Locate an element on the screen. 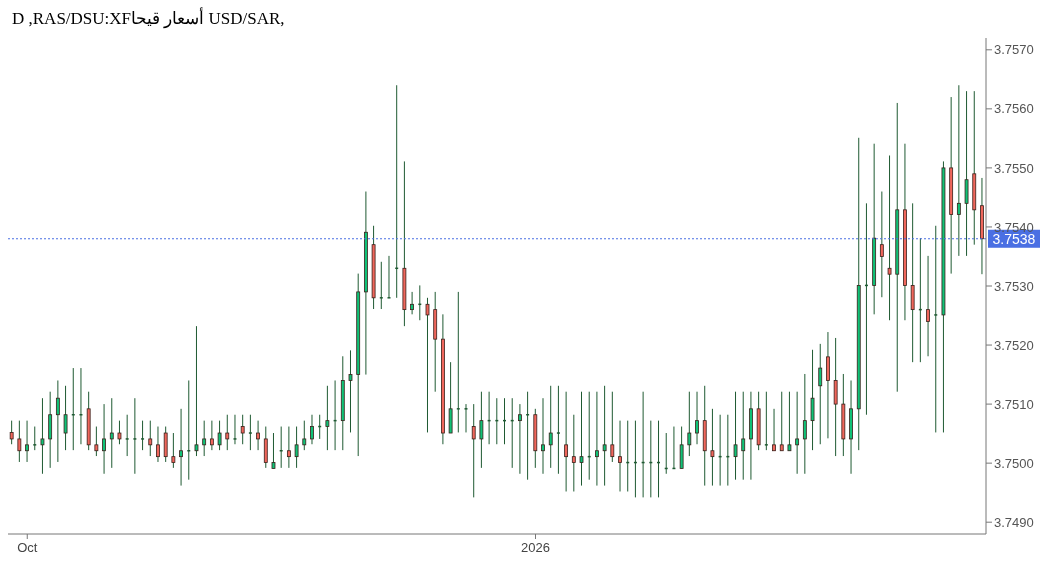  x-tick-label: Oct is located at coordinates (27, 547).